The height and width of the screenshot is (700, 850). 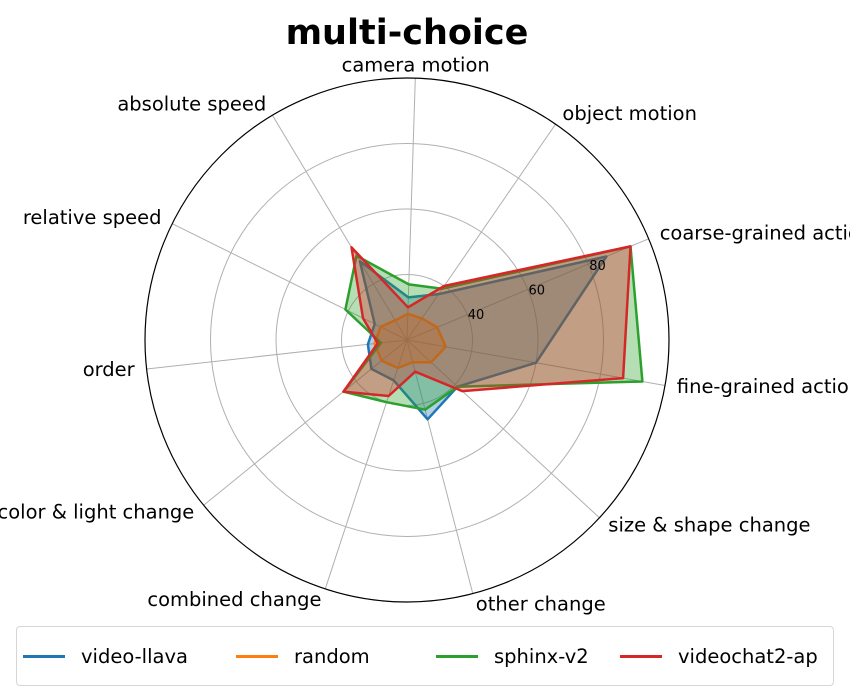 I want to click on legend-item-random: random, so click(x=303, y=656).